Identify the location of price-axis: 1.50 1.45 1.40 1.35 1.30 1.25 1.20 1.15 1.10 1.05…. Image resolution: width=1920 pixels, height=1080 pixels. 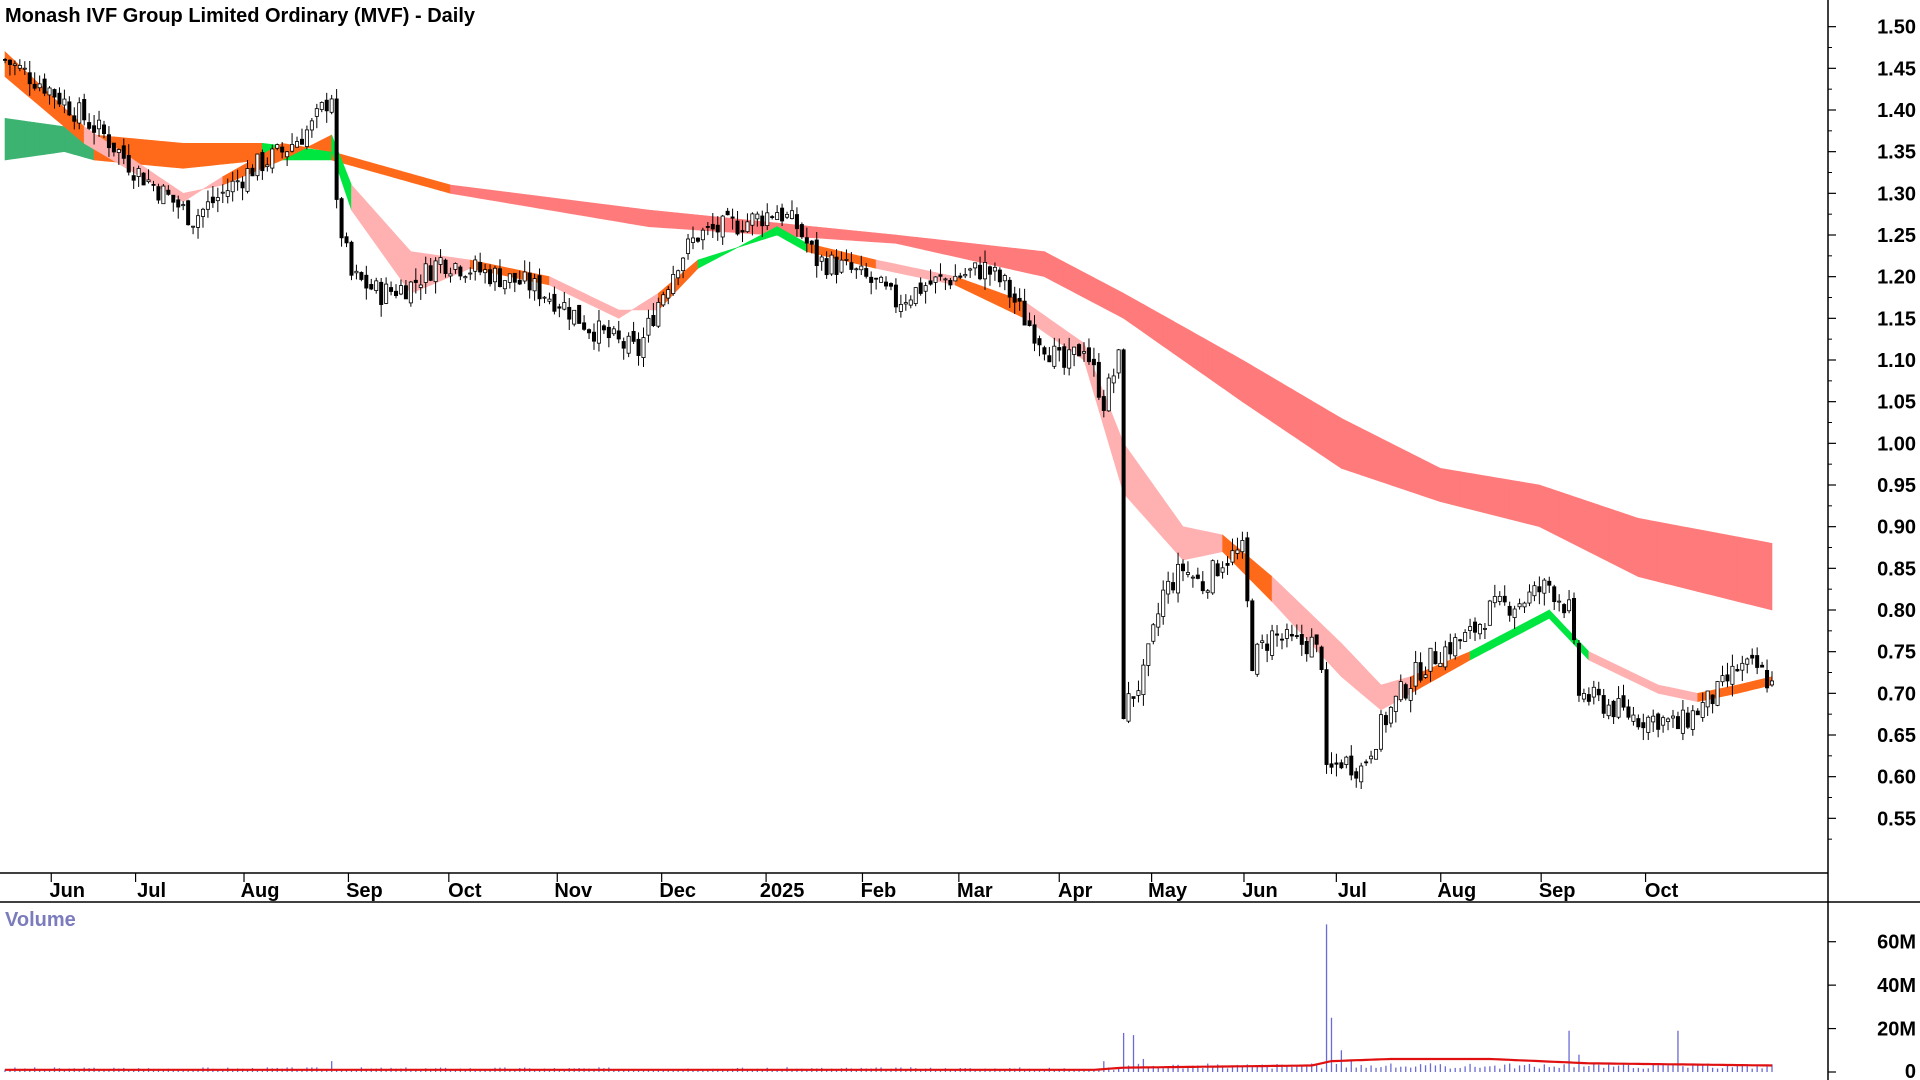
(1872, 428).